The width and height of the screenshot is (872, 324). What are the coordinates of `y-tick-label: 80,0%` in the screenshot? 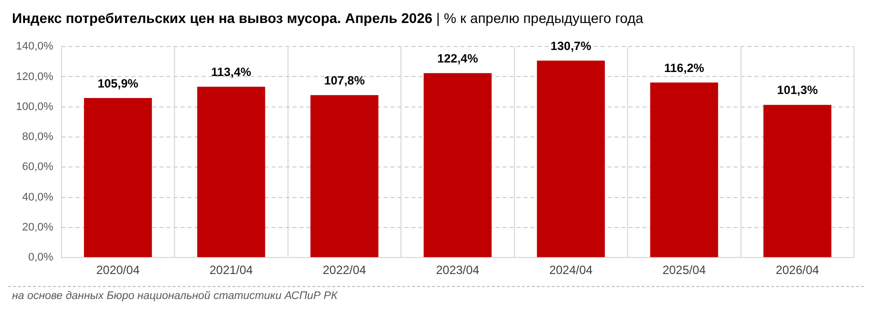 It's located at (38, 137).